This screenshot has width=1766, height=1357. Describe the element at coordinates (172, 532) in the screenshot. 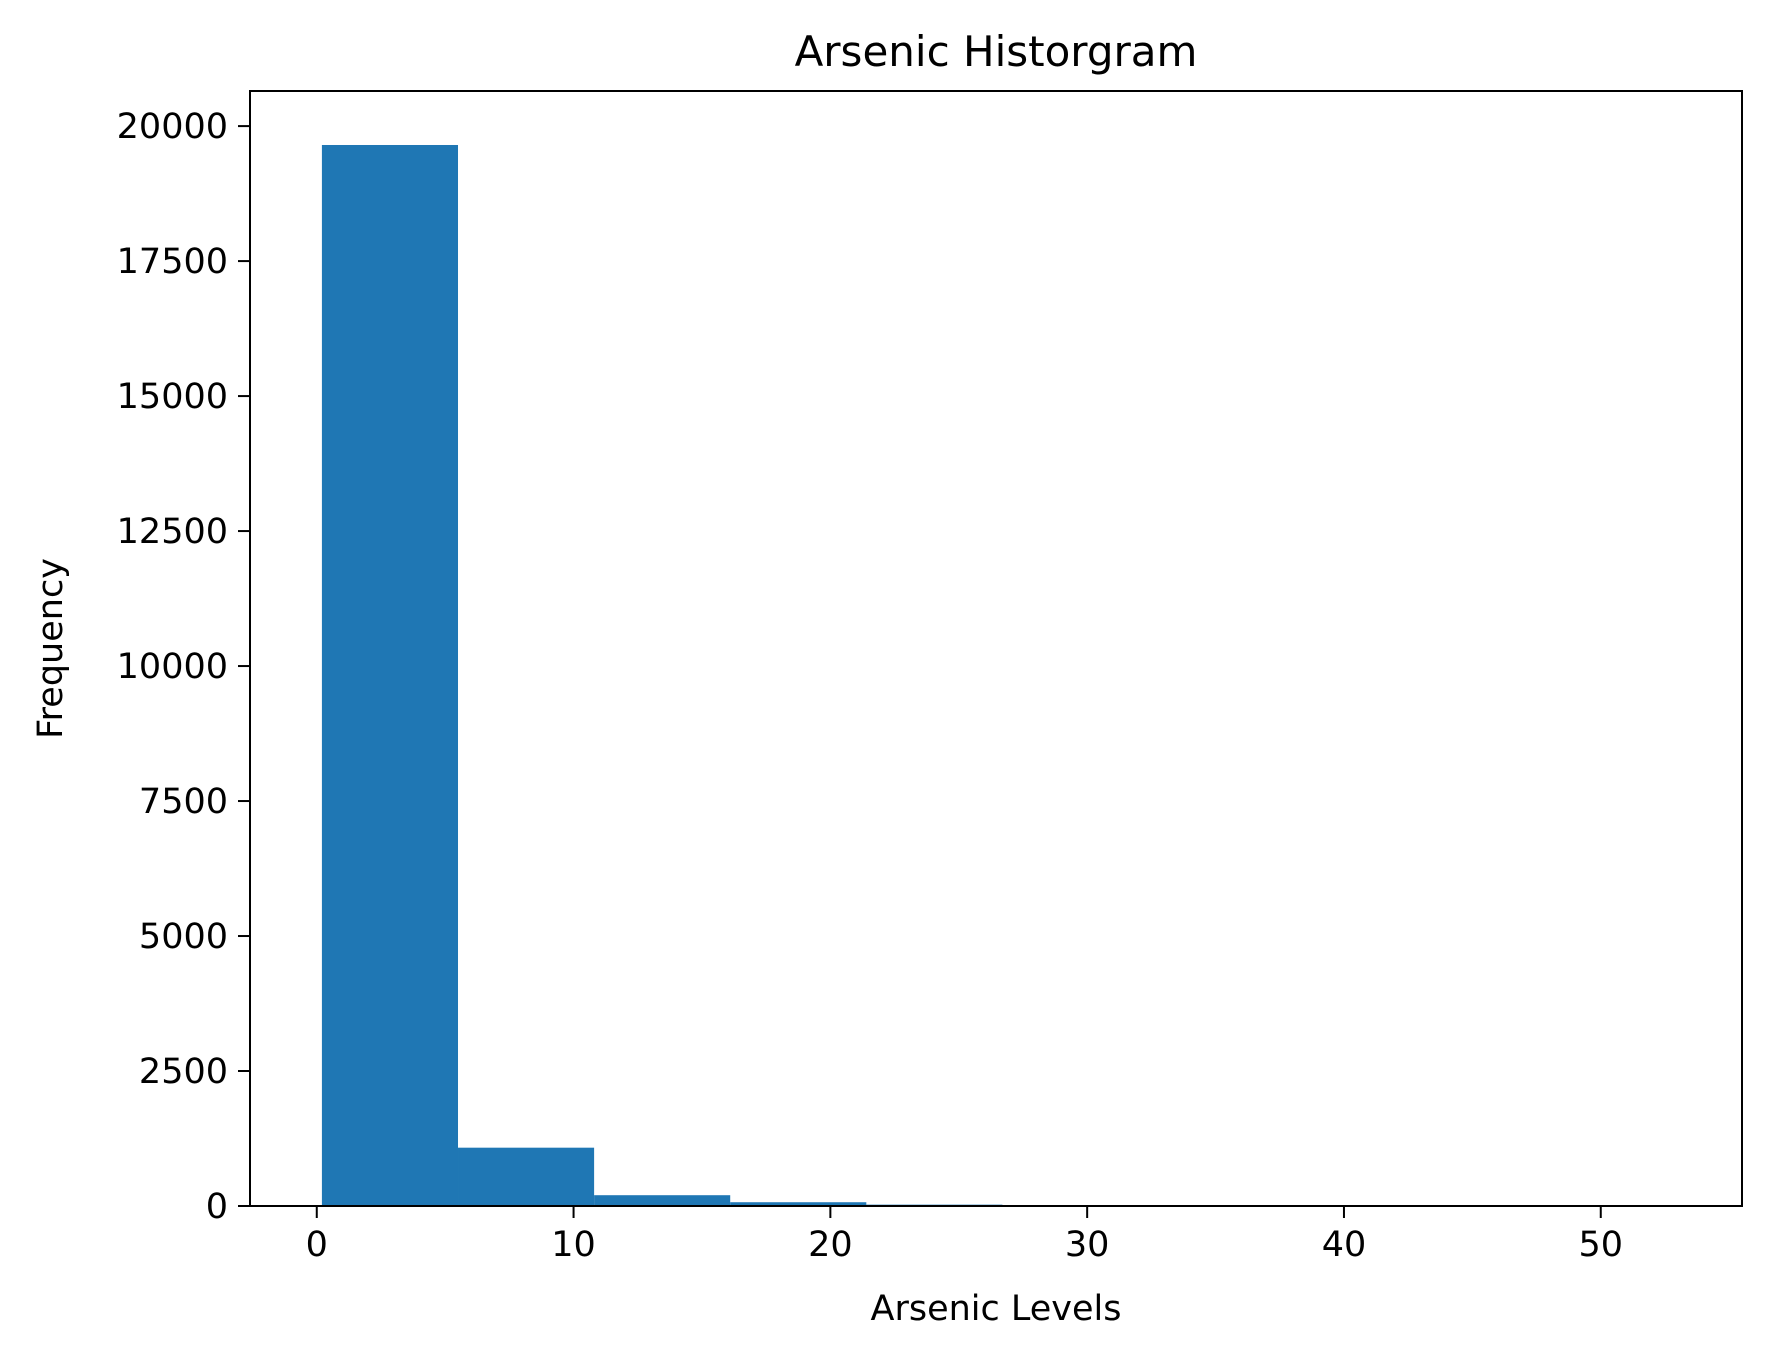

I see `y-tick-label-5: 12500` at that location.